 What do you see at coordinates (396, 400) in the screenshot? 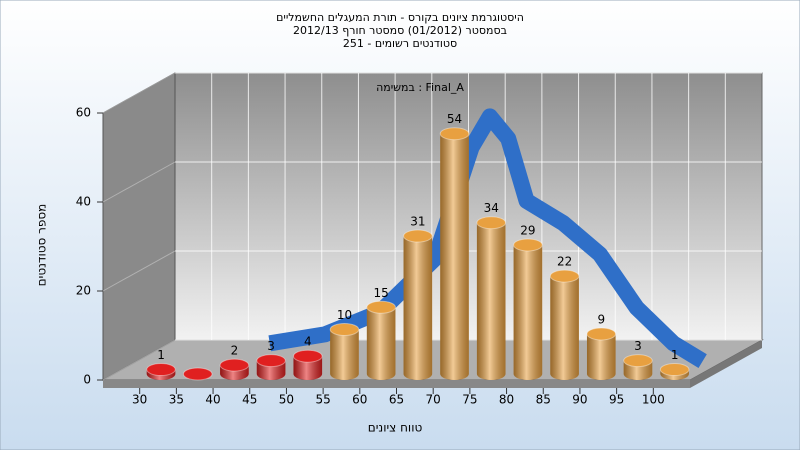
I see `x-tick-label: 65` at bounding box center [396, 400].